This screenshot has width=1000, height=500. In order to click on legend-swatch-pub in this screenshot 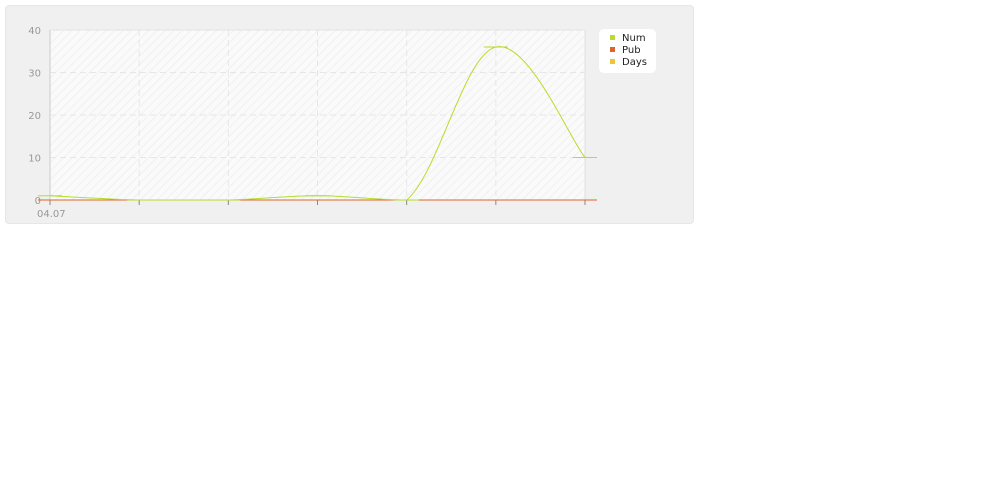, I will do `click(612, 49)`.